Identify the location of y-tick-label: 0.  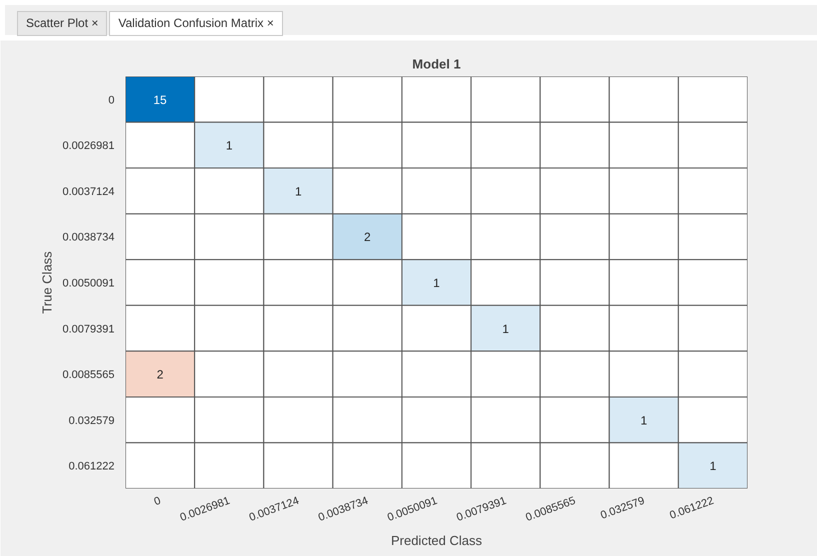
(111, 100).